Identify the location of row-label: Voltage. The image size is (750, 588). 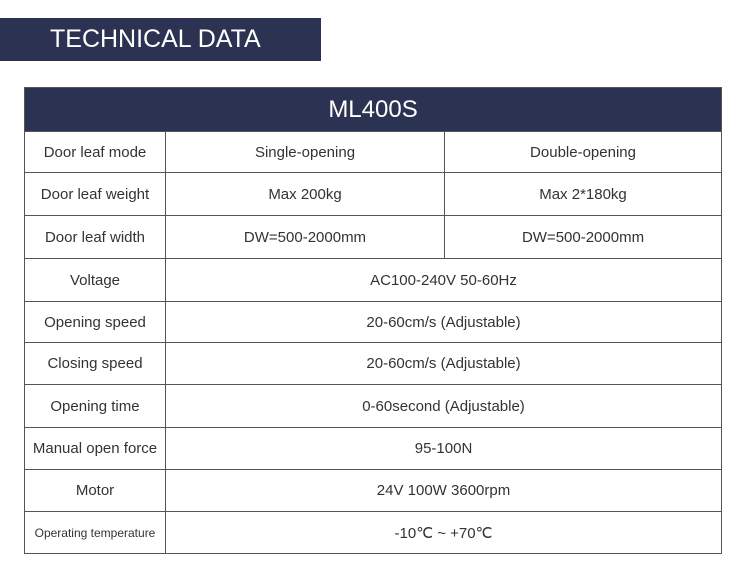
(95, 280).